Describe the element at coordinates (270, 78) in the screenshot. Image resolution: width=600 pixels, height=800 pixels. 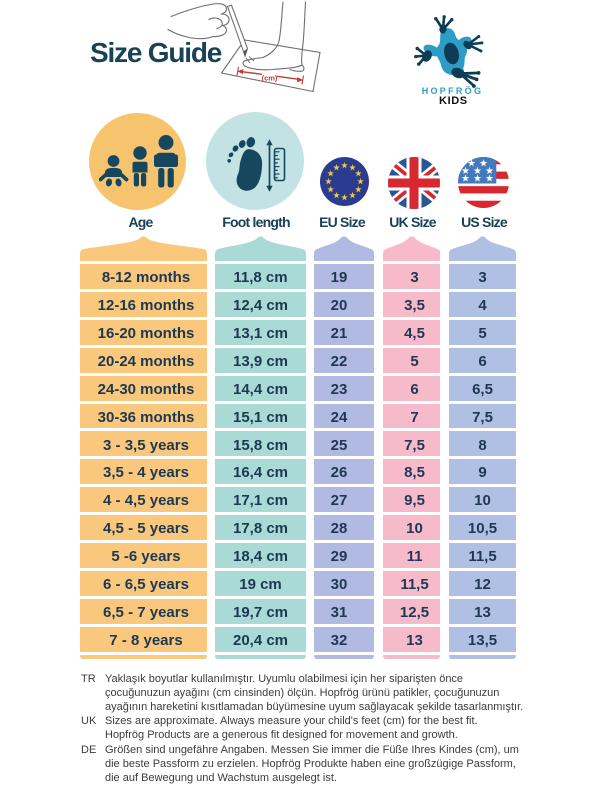
I see `svg-text: (cm)` at that location.